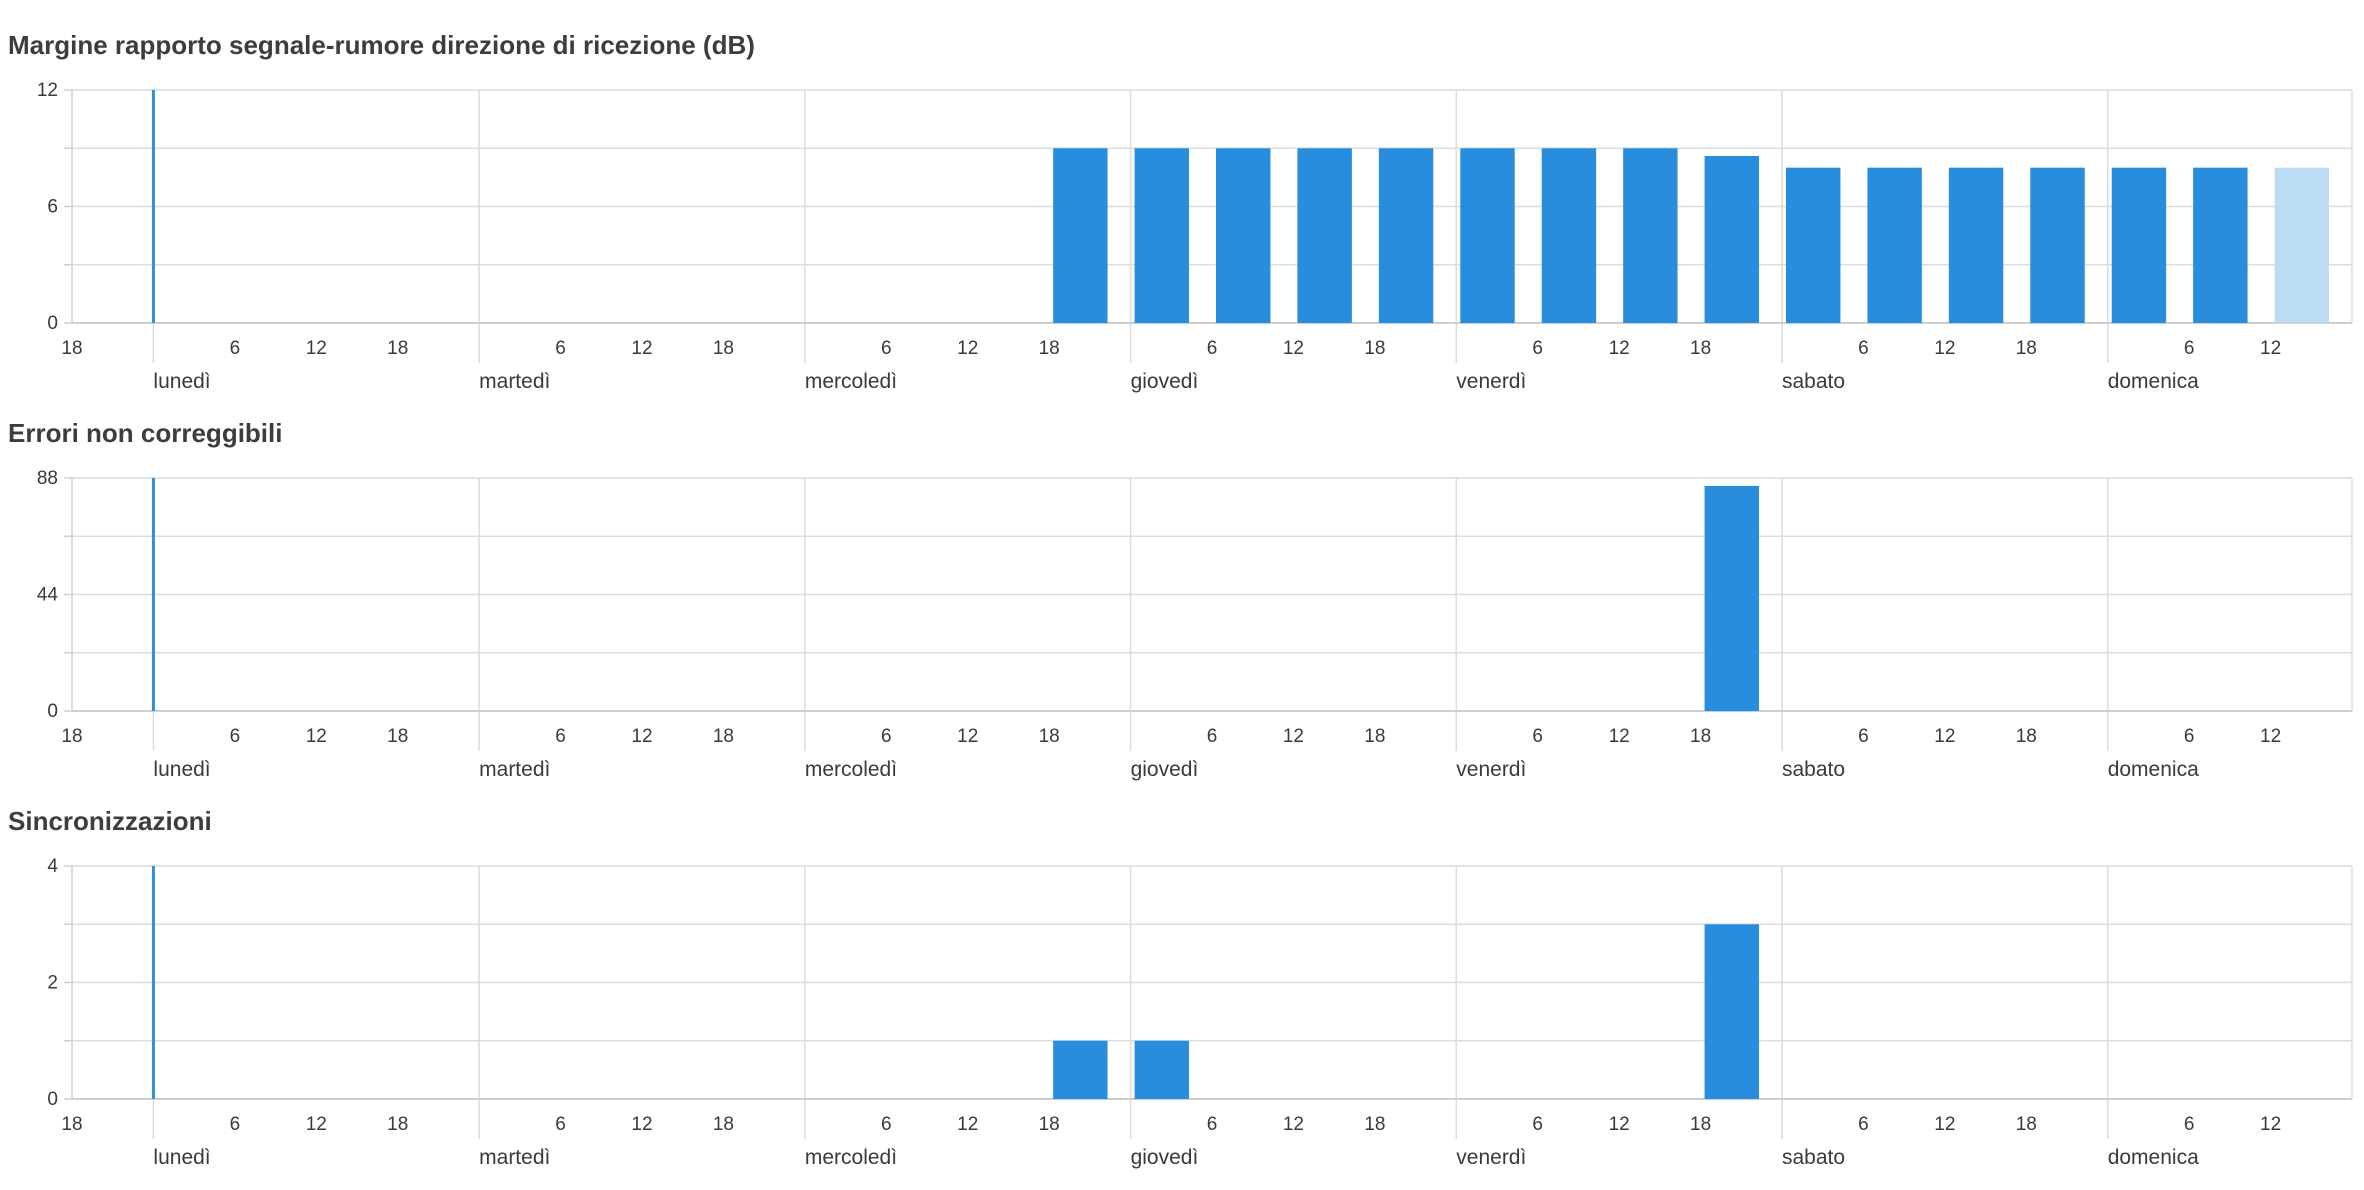 The image size is (2364, 1190). Describe the element at coordinates (47, 478) in the screenshot. I see `y-tick-label: 88` at that location.